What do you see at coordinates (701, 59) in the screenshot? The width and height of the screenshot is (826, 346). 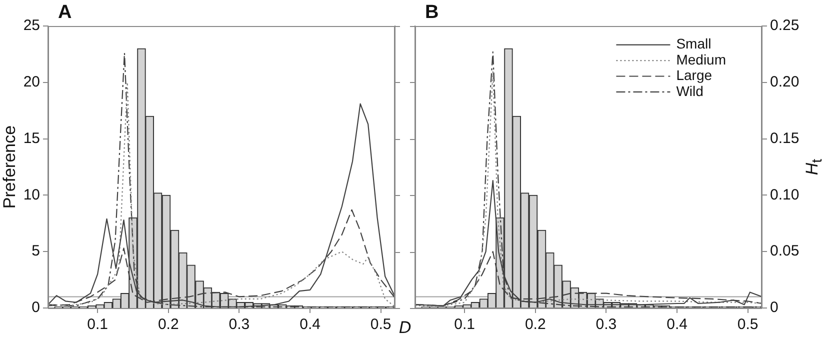 I see `legend-label: Medium` at bounding box center [701, 59].